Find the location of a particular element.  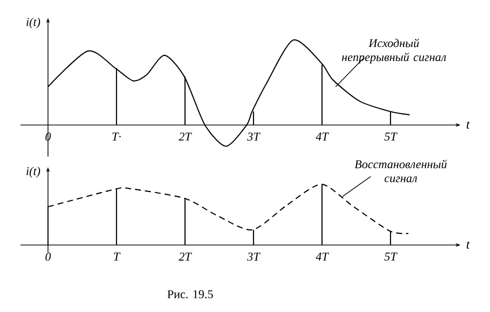

x-tick-label: 0 is located at coordinates (48, 256).